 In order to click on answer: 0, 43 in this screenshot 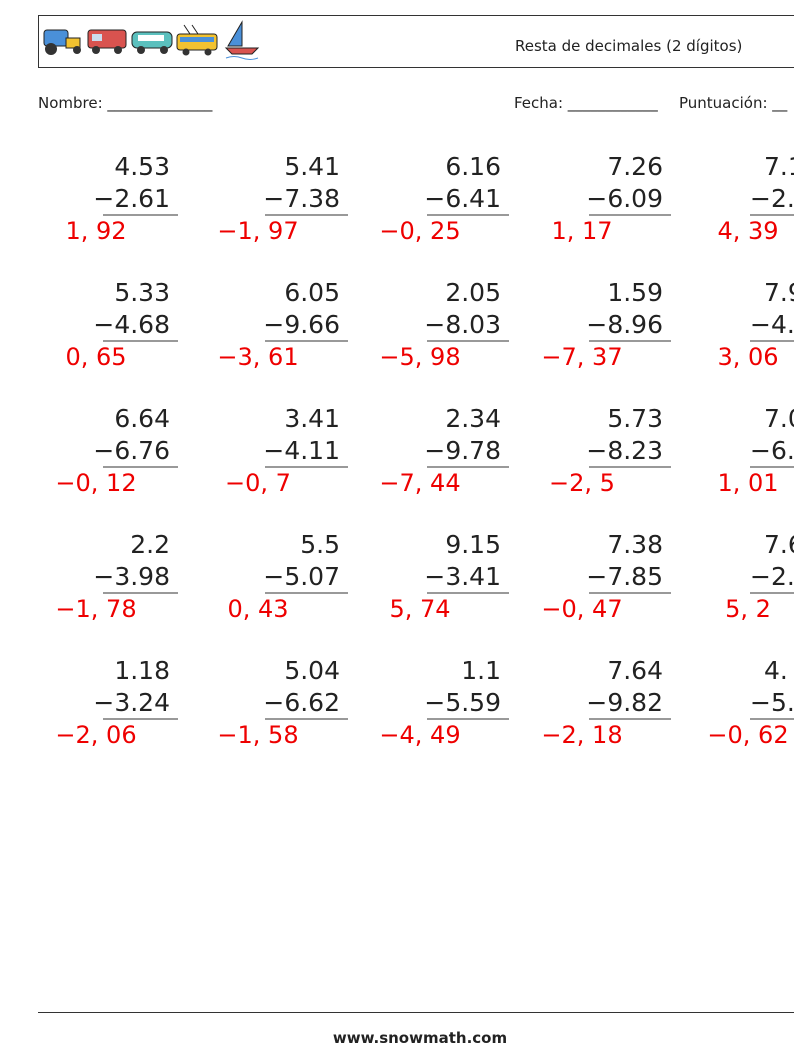, I will do `click(257, 609)`.